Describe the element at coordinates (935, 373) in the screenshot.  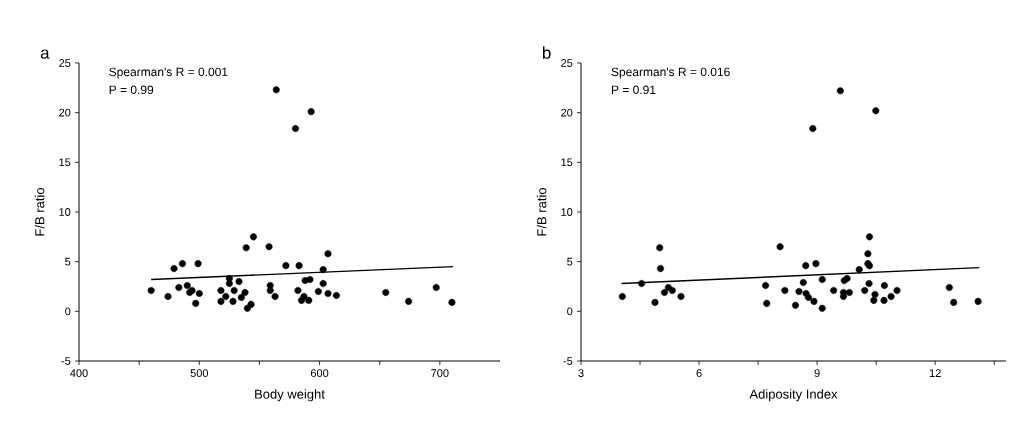
I see `x-tick-label: 12` at that location.